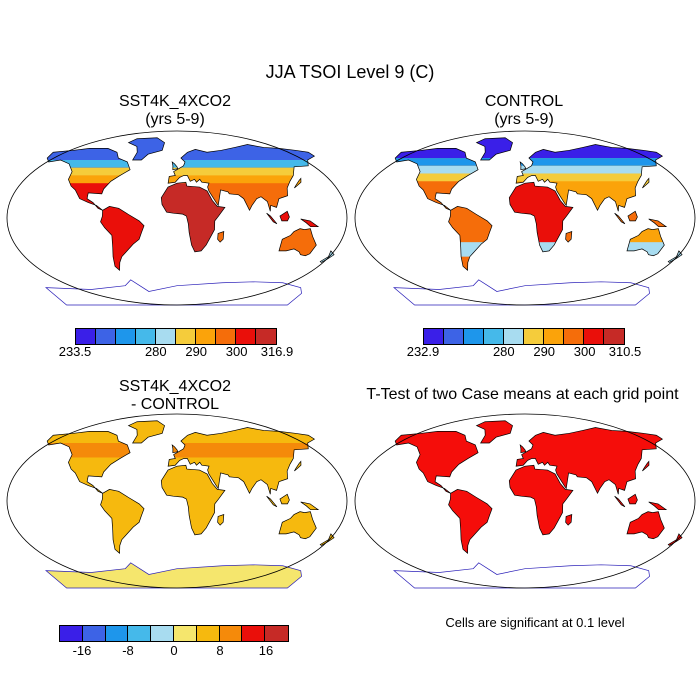 The image size is (700, 700). I want to click on panel1-title-line1: SST4K_4XCO2, so click(175, 101).